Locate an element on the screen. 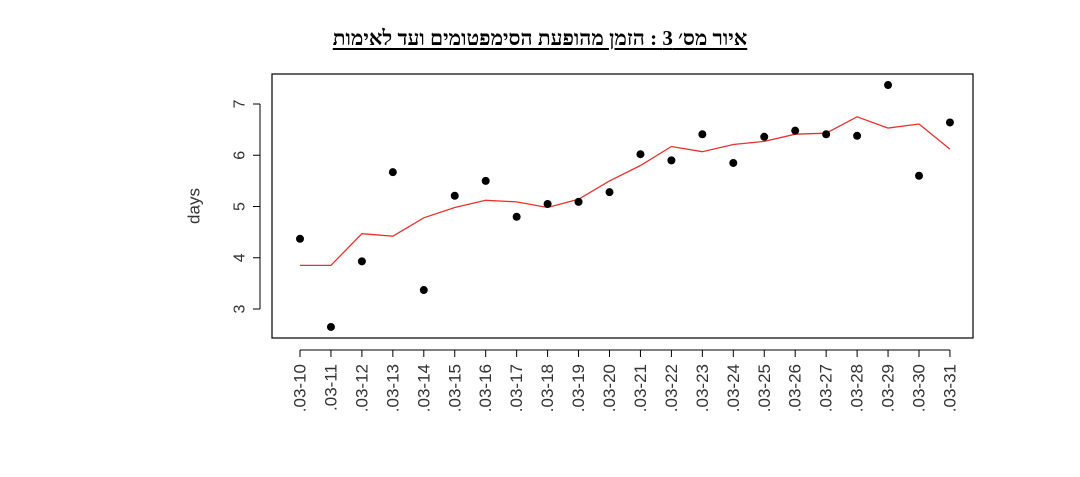 This screenshot has height=477, width=1080. x-tick-label: .03-16 is located at coordinates (485, 388).